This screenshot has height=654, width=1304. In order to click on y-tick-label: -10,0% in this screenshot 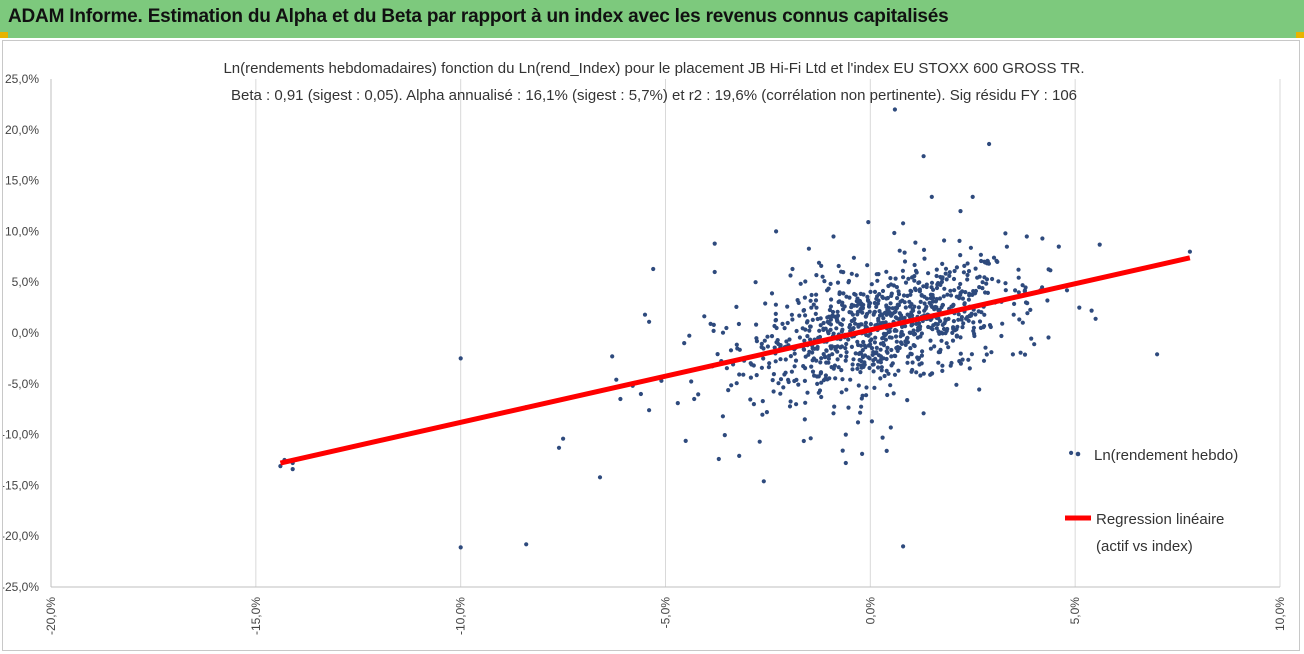, I will do `click(21, 435)`.